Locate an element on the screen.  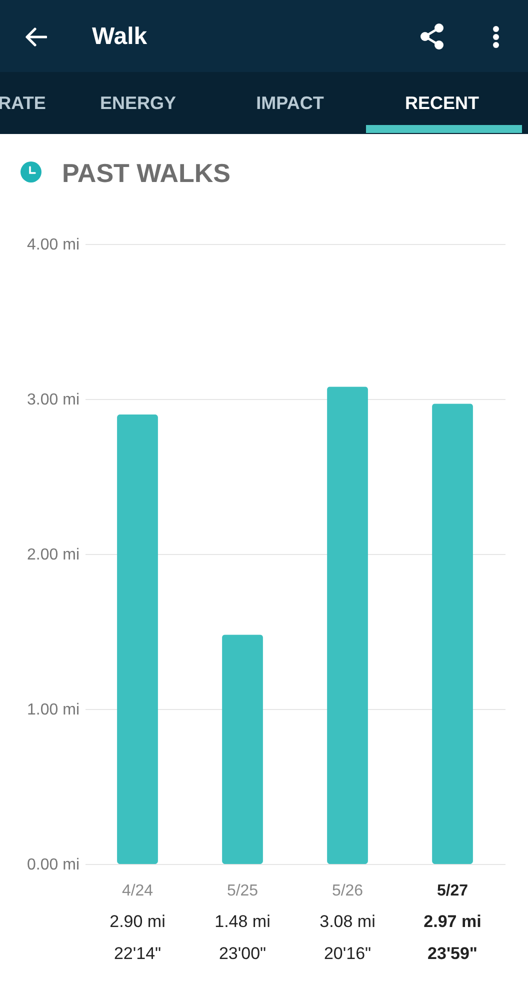
data-label: 3.08 mi is located at coordinates (348, 921).